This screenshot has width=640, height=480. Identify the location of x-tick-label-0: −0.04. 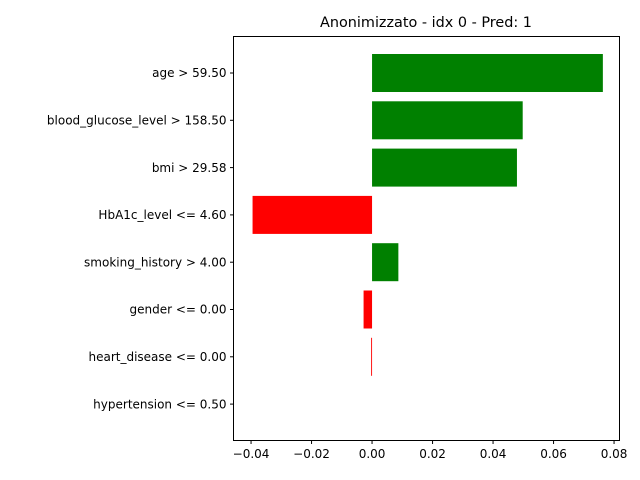
(251, 454).